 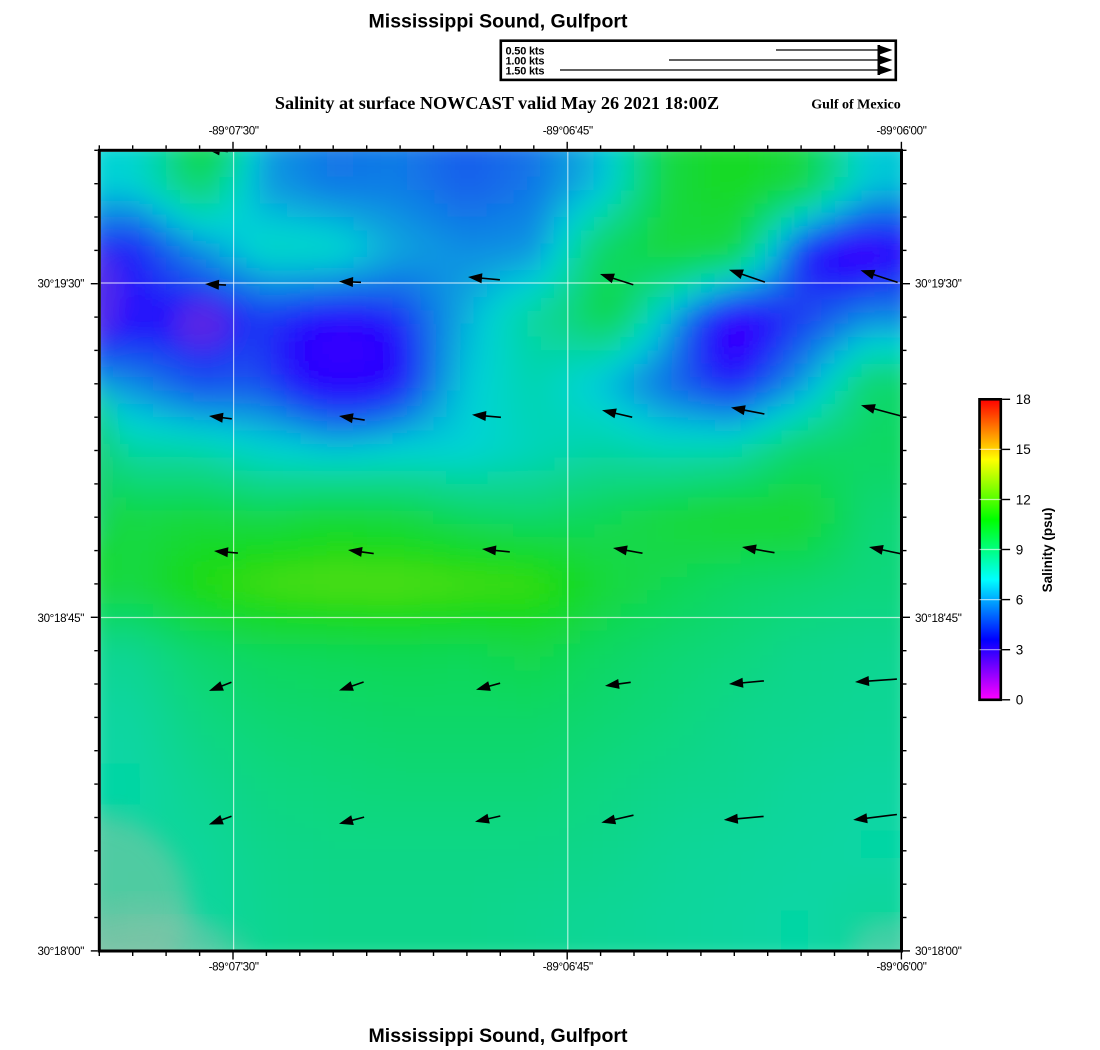 What do you see at coordinates (525, 62) in the screenshot?
I see `svg-text: 1.00 kts` at bounding box center [525, 62].